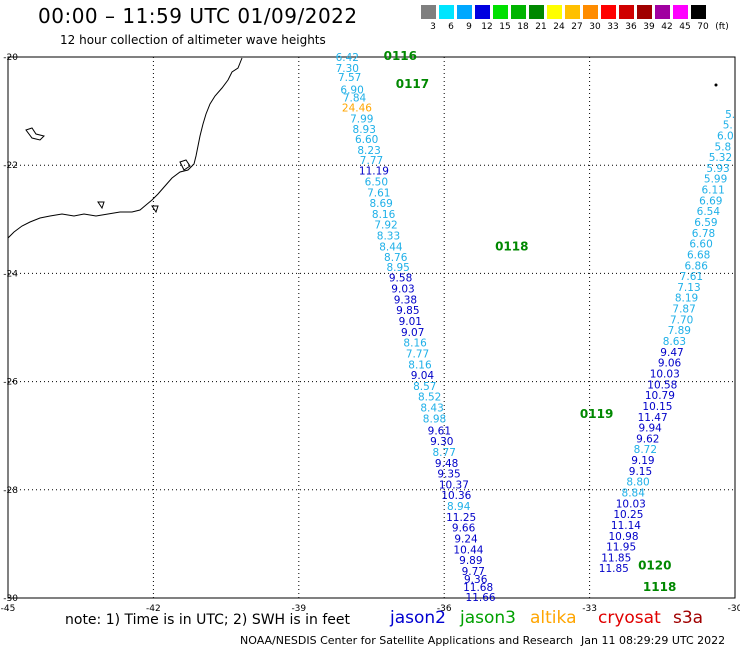  What do you see at coordinates (470, 561) in the screenshot?
I see `wave-height-value: 9.89` at bounding box center [470, 561].